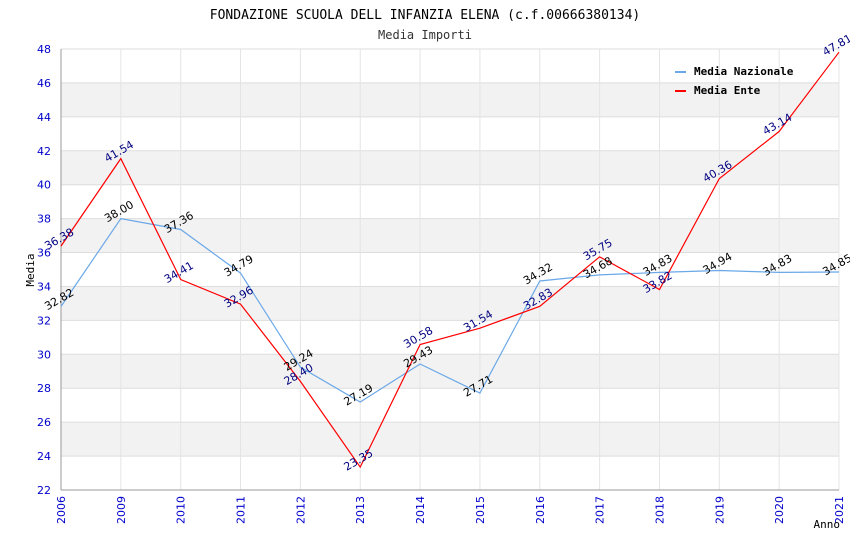  I want to click on x-tick-label: 2020, so click(779, 510).